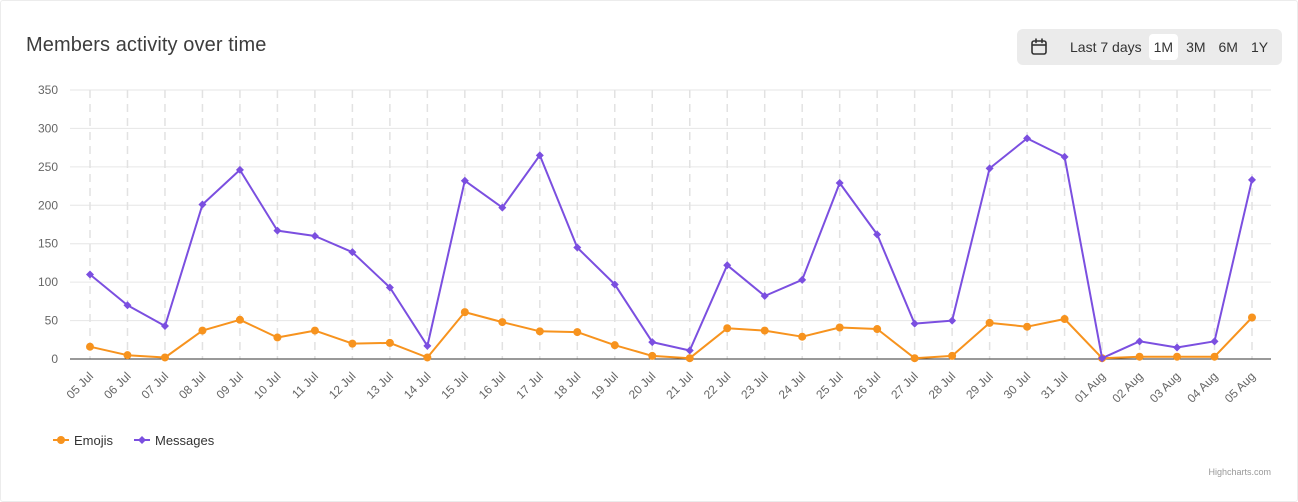 Image resolution: width=1298 pixels, height=502 pixels. Describe the element at coordinates (1017, 385) in the screenshot. I see `x-tick-label: 30 Jul` at that location.